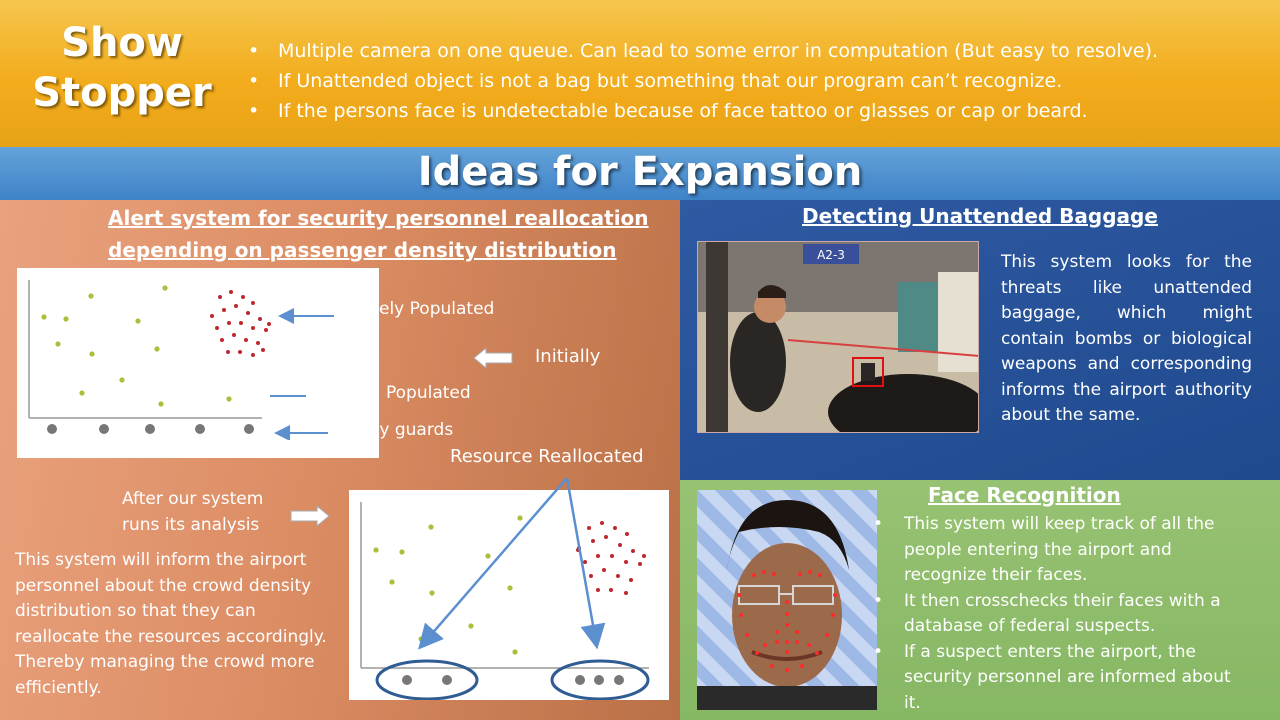 This screenshot has height=720, width=1280. I want to click on reallocated-density-plot, so click(509, 595).